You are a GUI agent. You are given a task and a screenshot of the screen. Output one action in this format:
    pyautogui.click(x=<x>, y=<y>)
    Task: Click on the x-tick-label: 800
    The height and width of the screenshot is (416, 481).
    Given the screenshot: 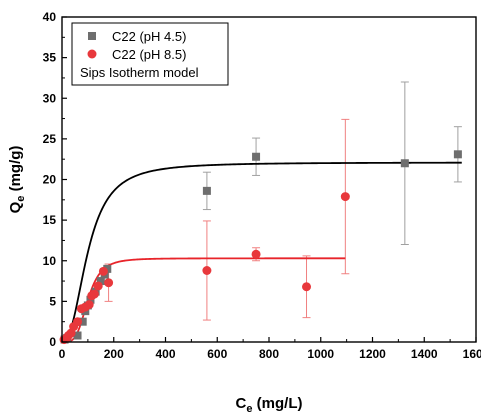 What is the action you would take?
    pyautogui.click(x=269, y=354)
    